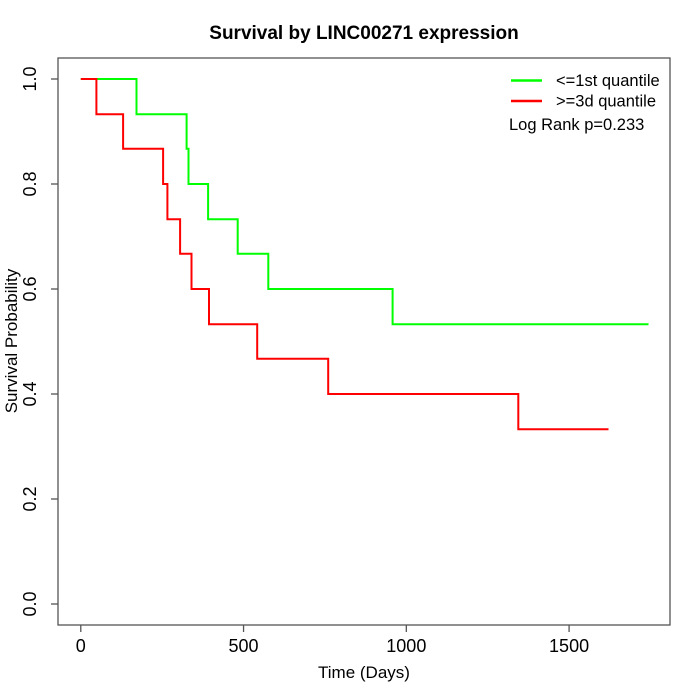  Describe the element at coordinates (364, 672) in the screenshot. I see `x-axis-label: Time (Days)` at that location.